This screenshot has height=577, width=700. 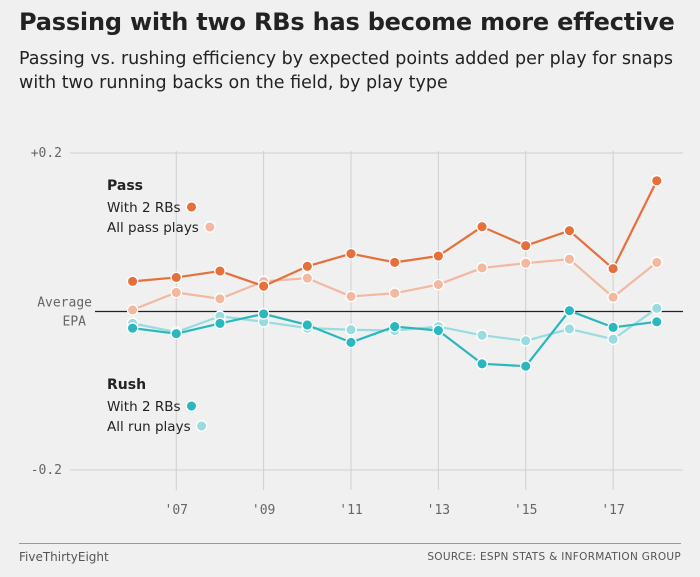 I want to click on footer-divider, so click(x=350, y=543).